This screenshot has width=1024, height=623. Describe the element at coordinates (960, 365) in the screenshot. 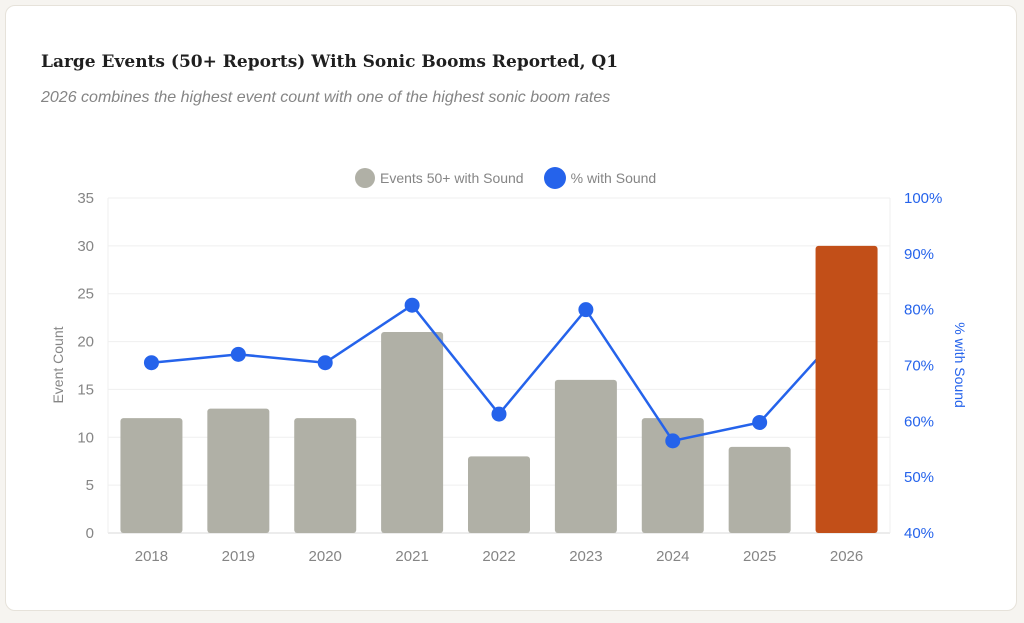

I see `y-right-axis-label: % with Sound` at that location.